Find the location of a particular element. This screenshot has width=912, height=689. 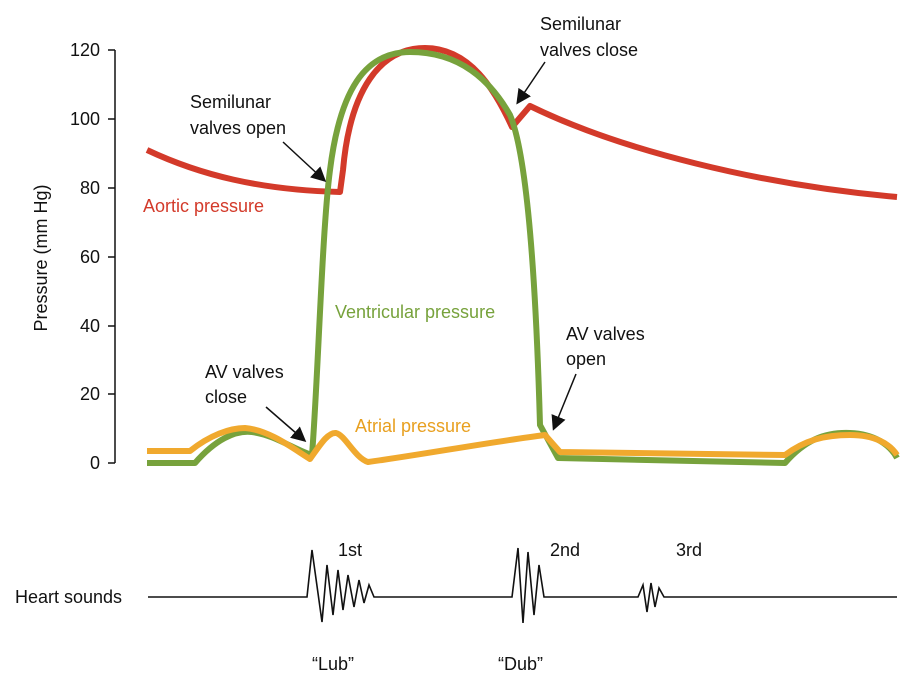

atrial-pressure-curve is located at coordinates (523, 445).